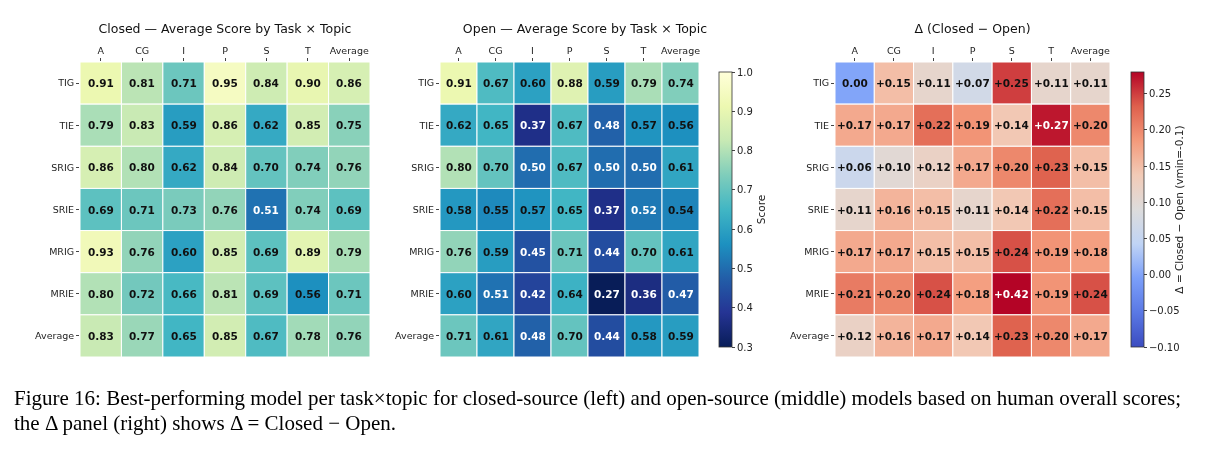 The width and height of the screenshot is (1220, 474). What do you see at coordinates (266, 252) in the screenshot?
I see `data-label: 0.69` at bounding box center [266, 252].